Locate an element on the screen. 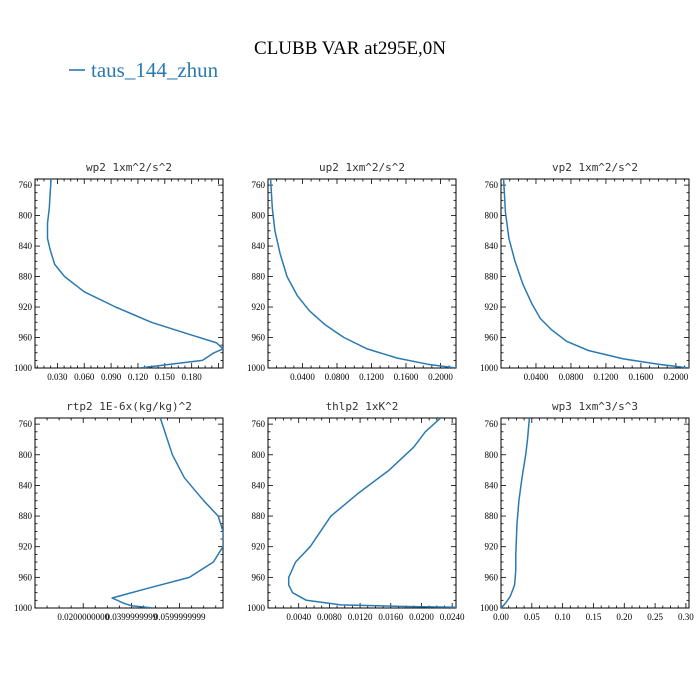 This screenshot has height=700, width=700. x-tick-label: 0.15 is located at coordinates (594, 617).